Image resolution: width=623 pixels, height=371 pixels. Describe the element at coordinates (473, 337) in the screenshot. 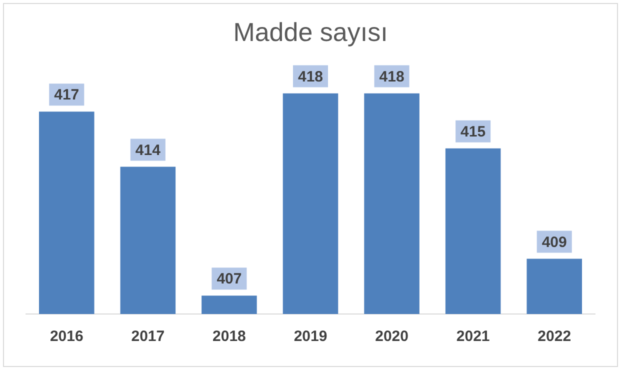

I see `x-tick-label: 2021` at that location.